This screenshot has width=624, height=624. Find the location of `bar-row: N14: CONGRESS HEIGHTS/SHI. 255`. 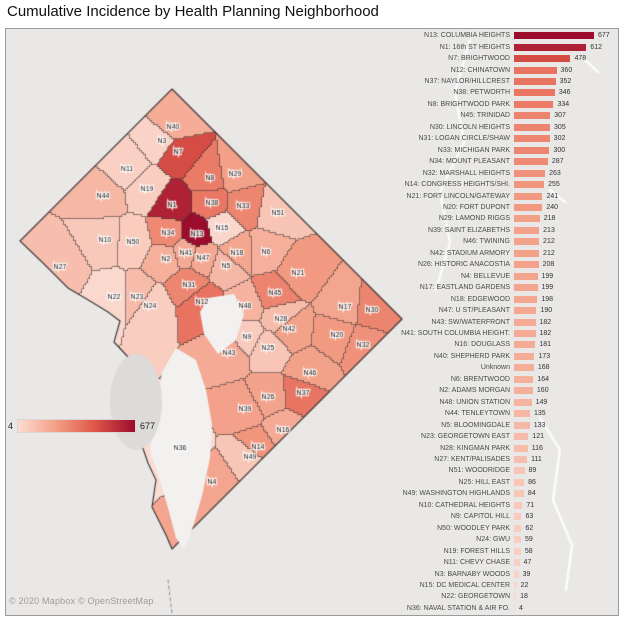

bar-row: N14: CONGRESS HEIGHTS/SHI. 255 is located at coordinates (504, 184).